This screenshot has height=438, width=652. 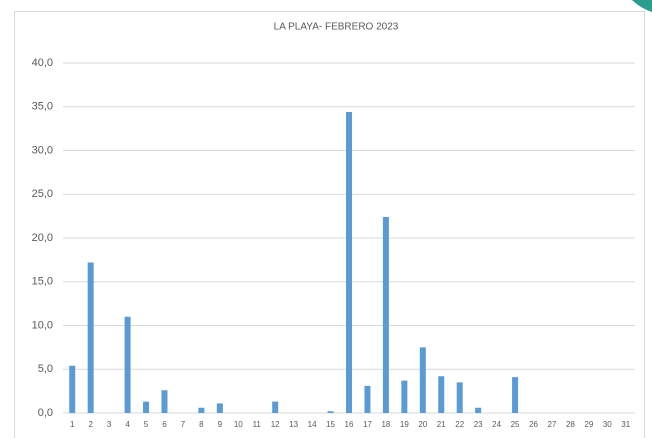 What do you see at coordinates (183, 424) in the screenshot?
I see `x-tick-label: 7` at bounding box center [183, 424].